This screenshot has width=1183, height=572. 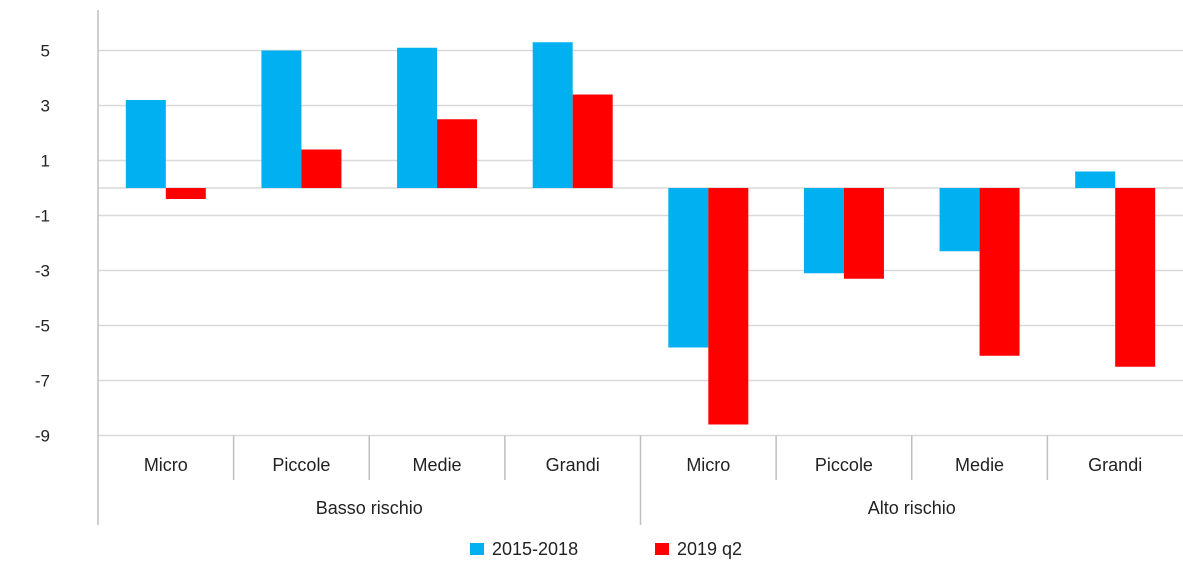 I want to click on y-tick-label: -7, so click(x=42, y=381).